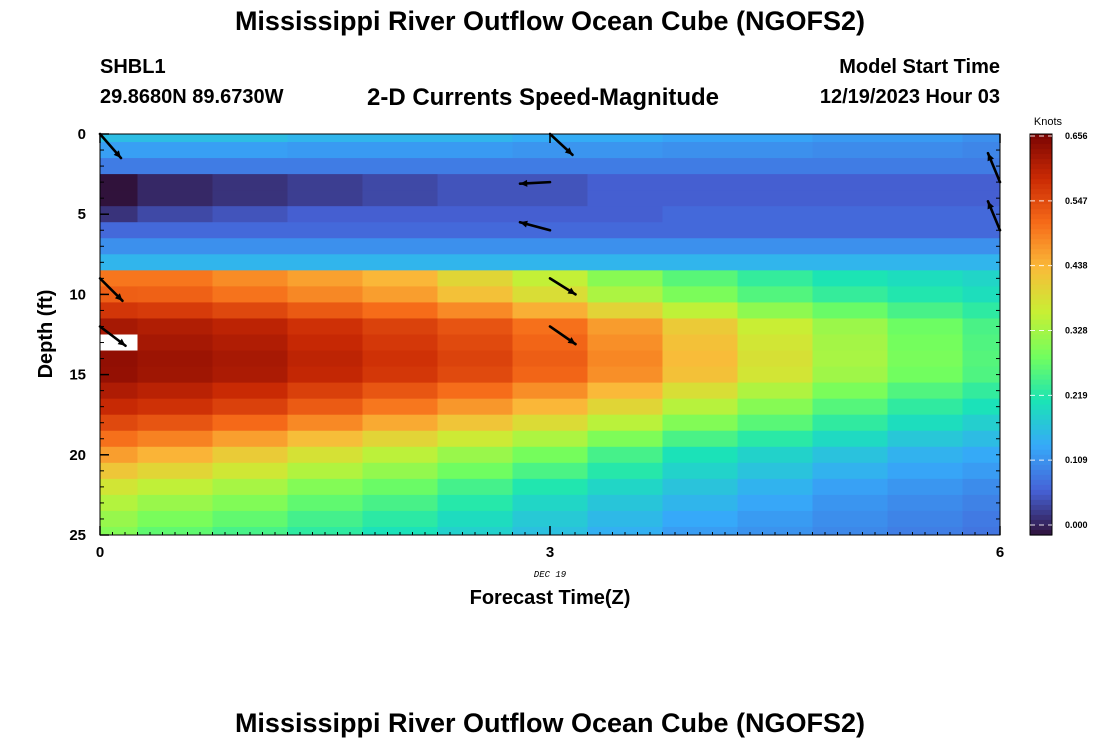 This screenshot has width=1100, height=750. What do you see at coordinates (1048, 122) in the screenshot?
I see `colorbar-unit-label: Knots` at bounding box center [1048, 122].